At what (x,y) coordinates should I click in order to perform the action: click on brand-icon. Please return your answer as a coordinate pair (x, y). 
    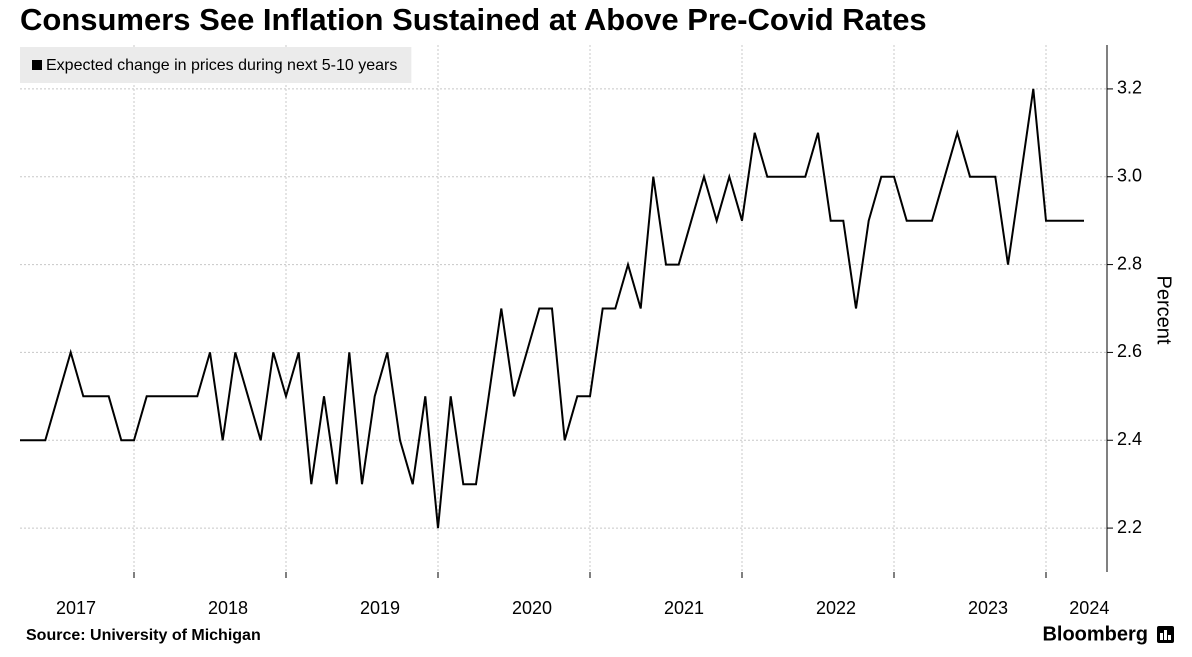
    Looking at the image, I should click on (1165, 634).